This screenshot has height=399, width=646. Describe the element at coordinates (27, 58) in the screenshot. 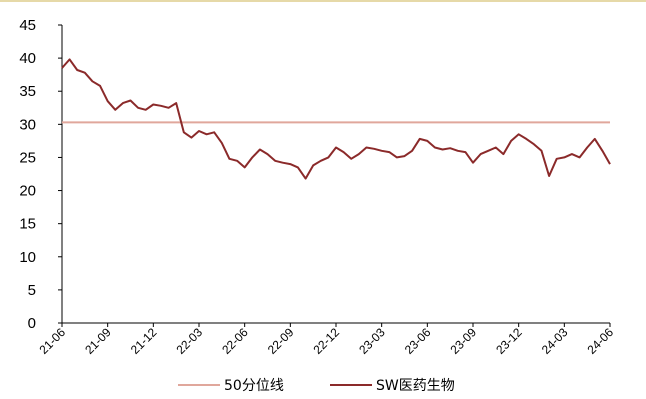

I see `y-tick-label: 40` at that location.